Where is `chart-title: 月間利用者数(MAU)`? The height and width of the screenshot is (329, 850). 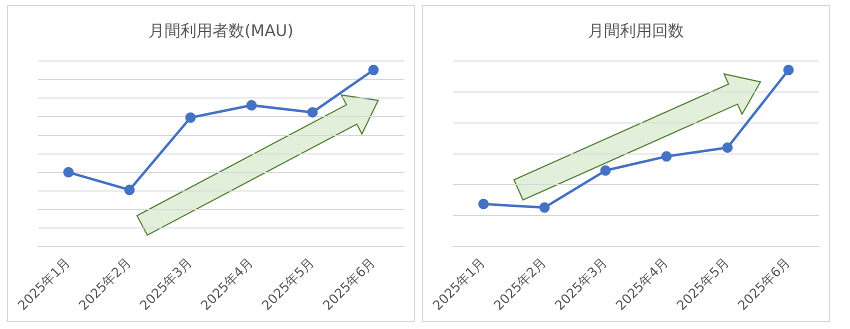 chart-title: 月間利用者数(MAU) is located at coordinates (221, 30).